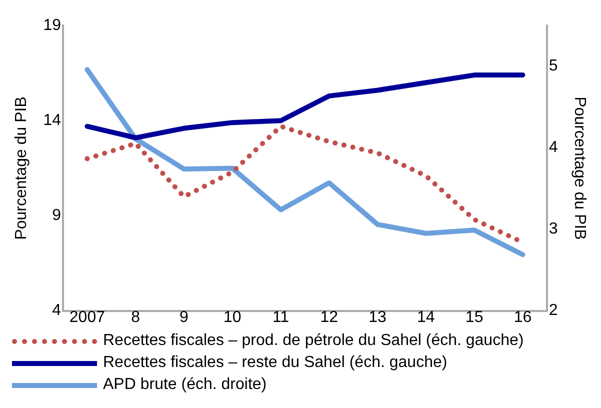 The height and width of the screenshot is (408, 601). I want to click on x-tick-label: 14, so click(426, 317).